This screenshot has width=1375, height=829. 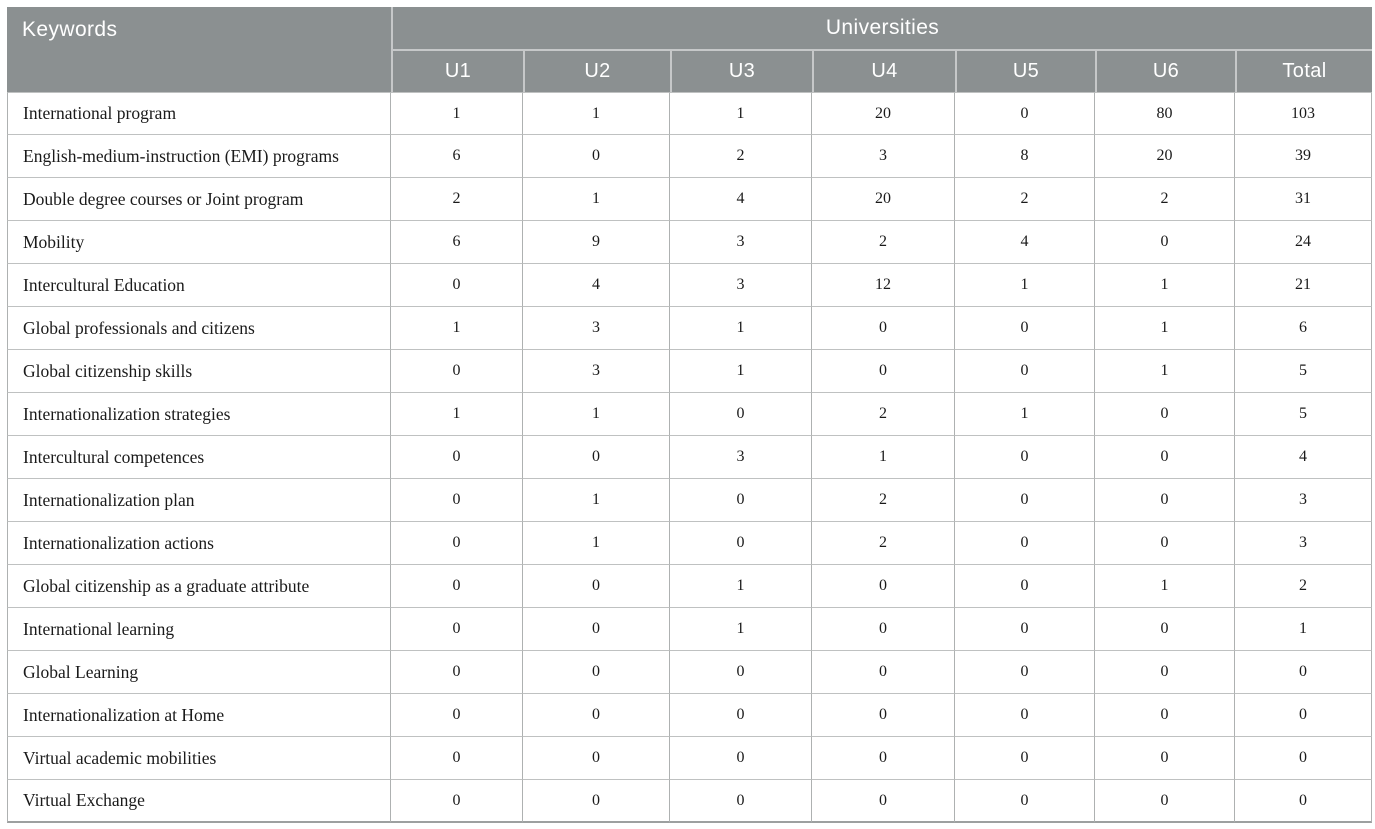 I want to click on value-cell: 8, so click(x=1025, y=156).